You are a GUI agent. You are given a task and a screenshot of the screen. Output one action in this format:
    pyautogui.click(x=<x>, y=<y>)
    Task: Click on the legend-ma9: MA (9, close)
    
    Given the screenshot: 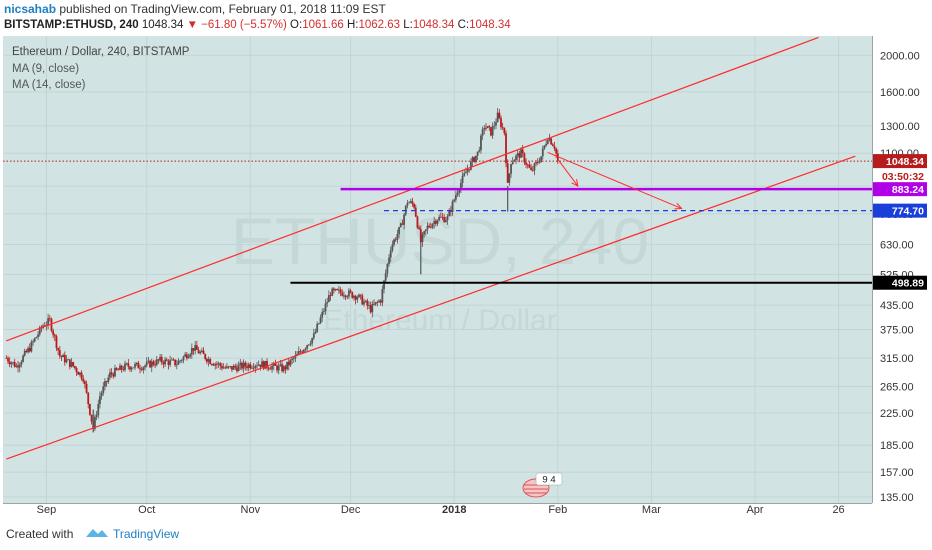 What is the action you would take?
    pyautogui.click(x=45, y=69)
    